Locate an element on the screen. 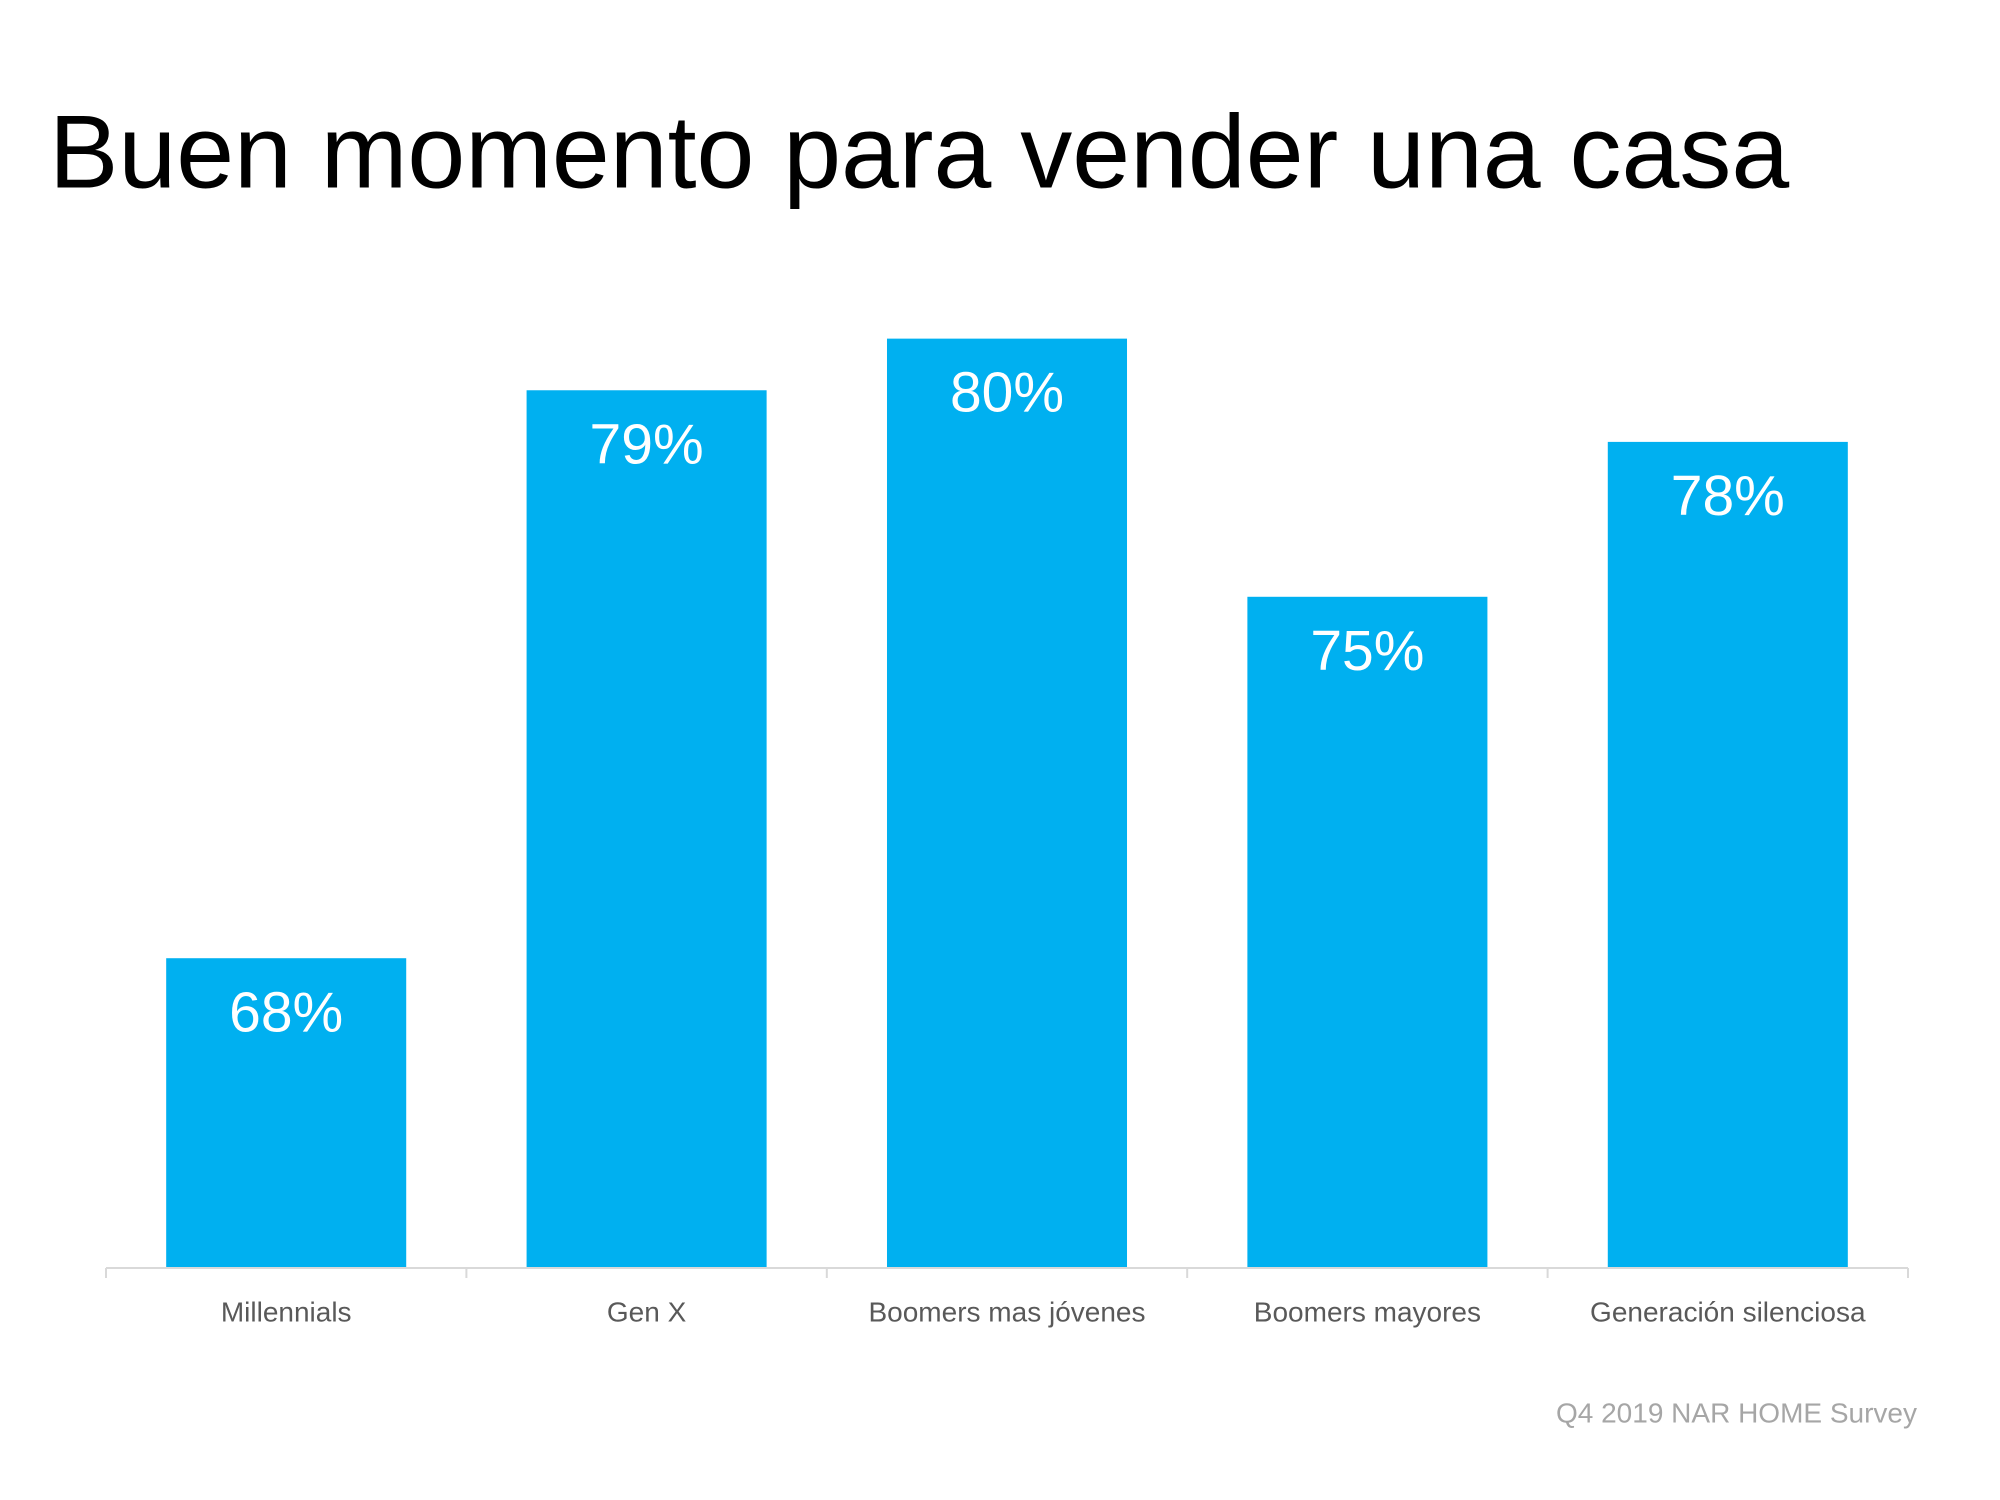 The image size is (2000, 1500). chart-title: Buen momento para vender una casa is located at coordinates (919, 152).